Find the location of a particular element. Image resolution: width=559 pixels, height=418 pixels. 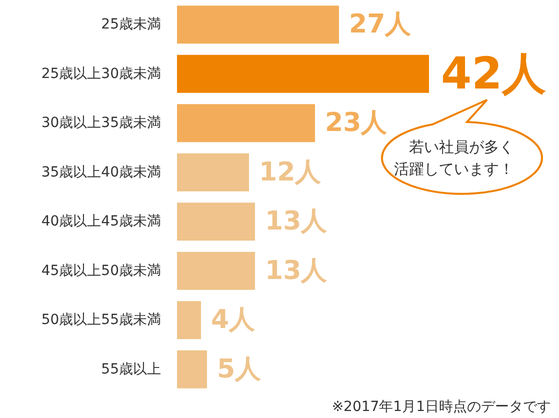

y-tick-label: 30歳以上35歳未満 is located at coordinates (101, 123).